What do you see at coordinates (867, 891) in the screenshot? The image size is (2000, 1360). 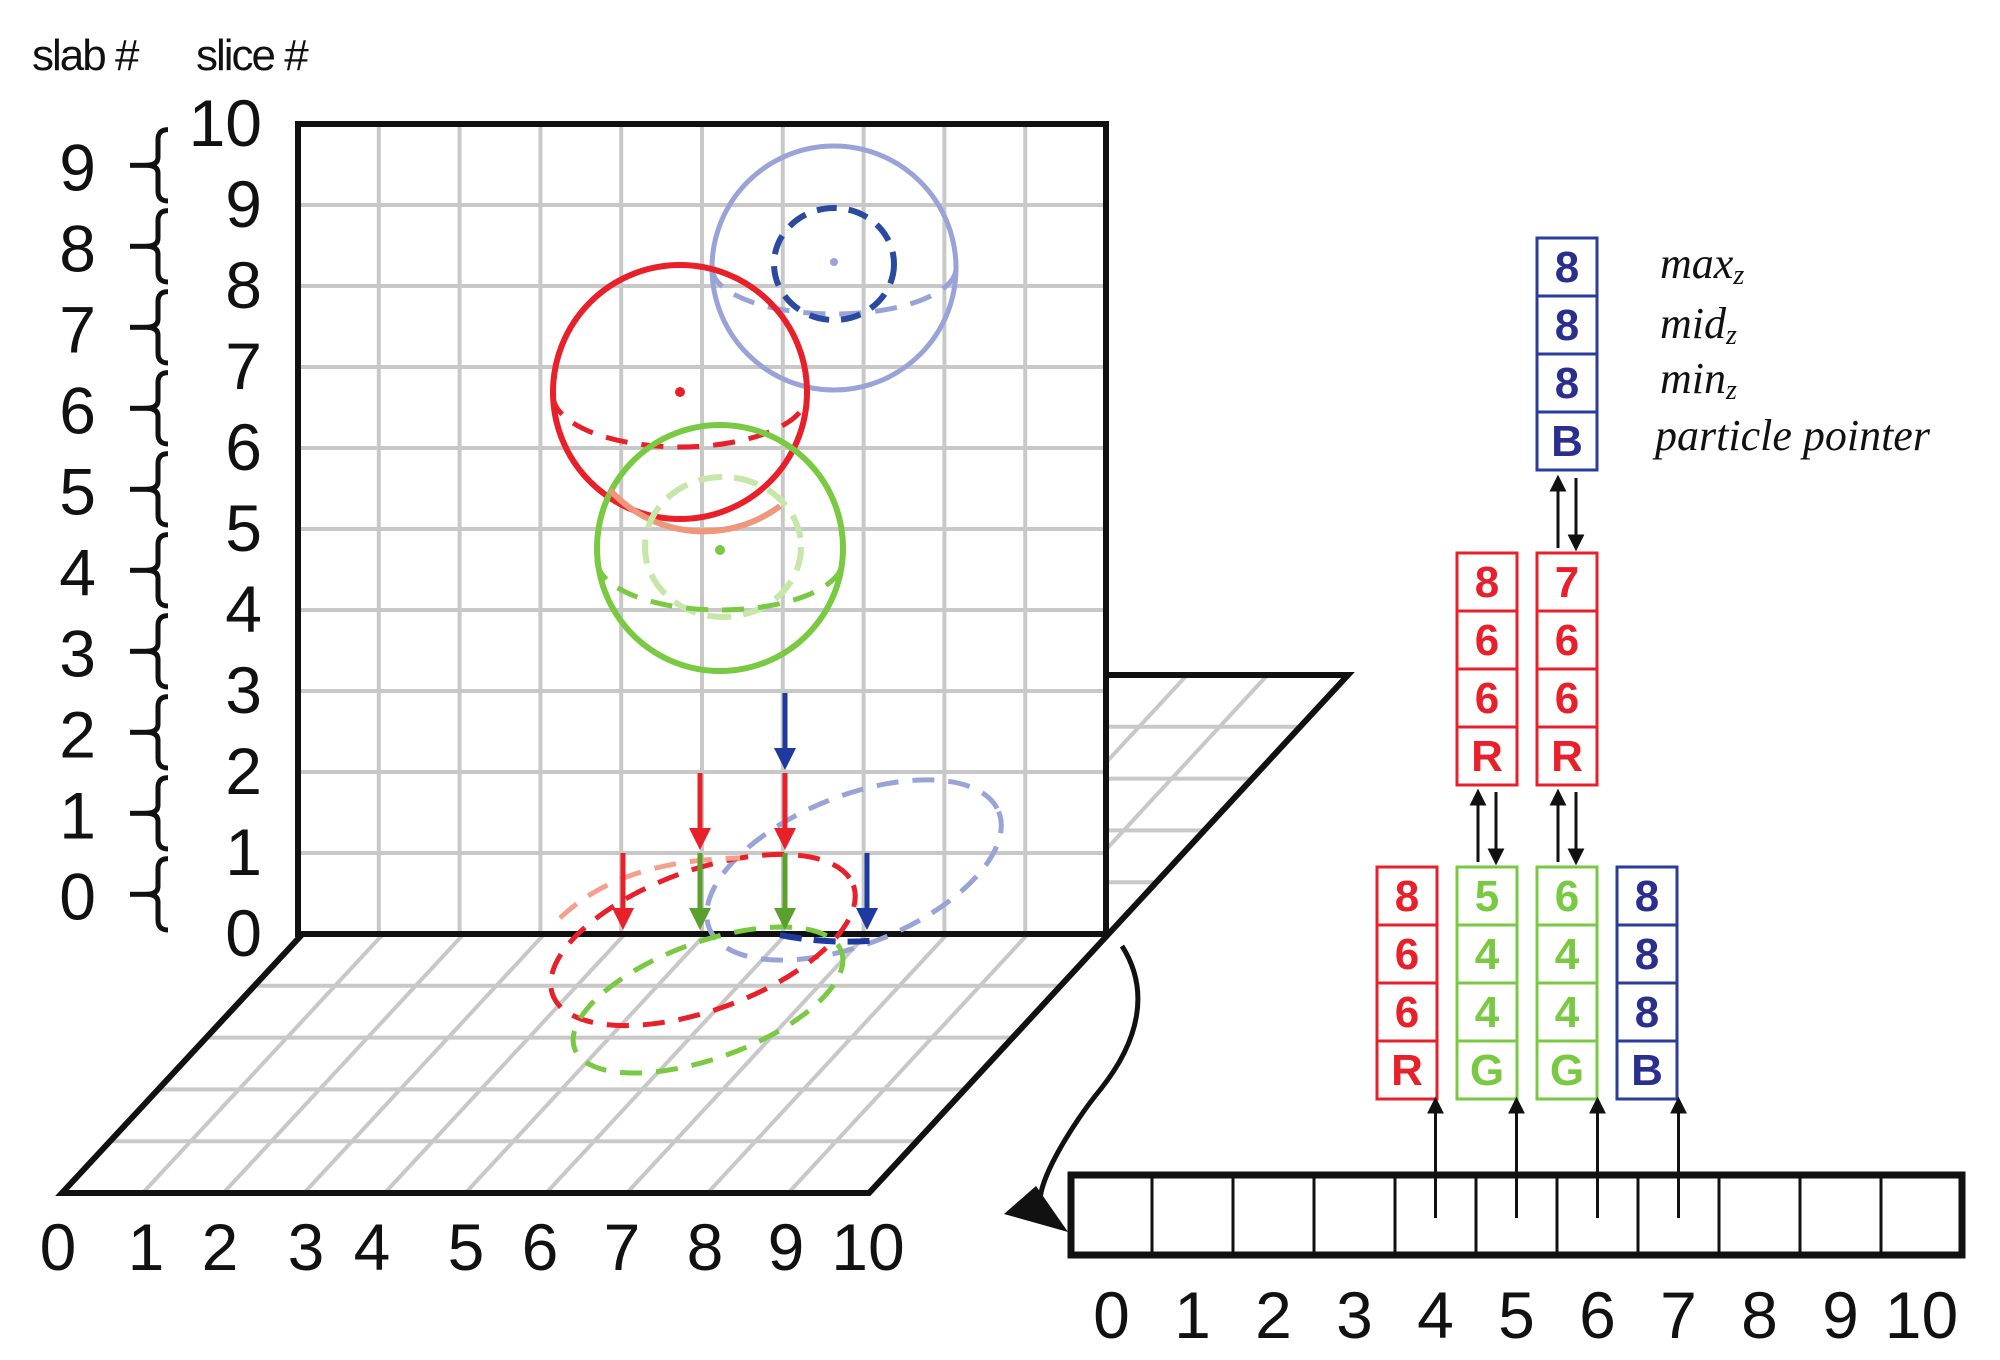 I see `arrow-blue-lower` at bounding box center [867, 891].